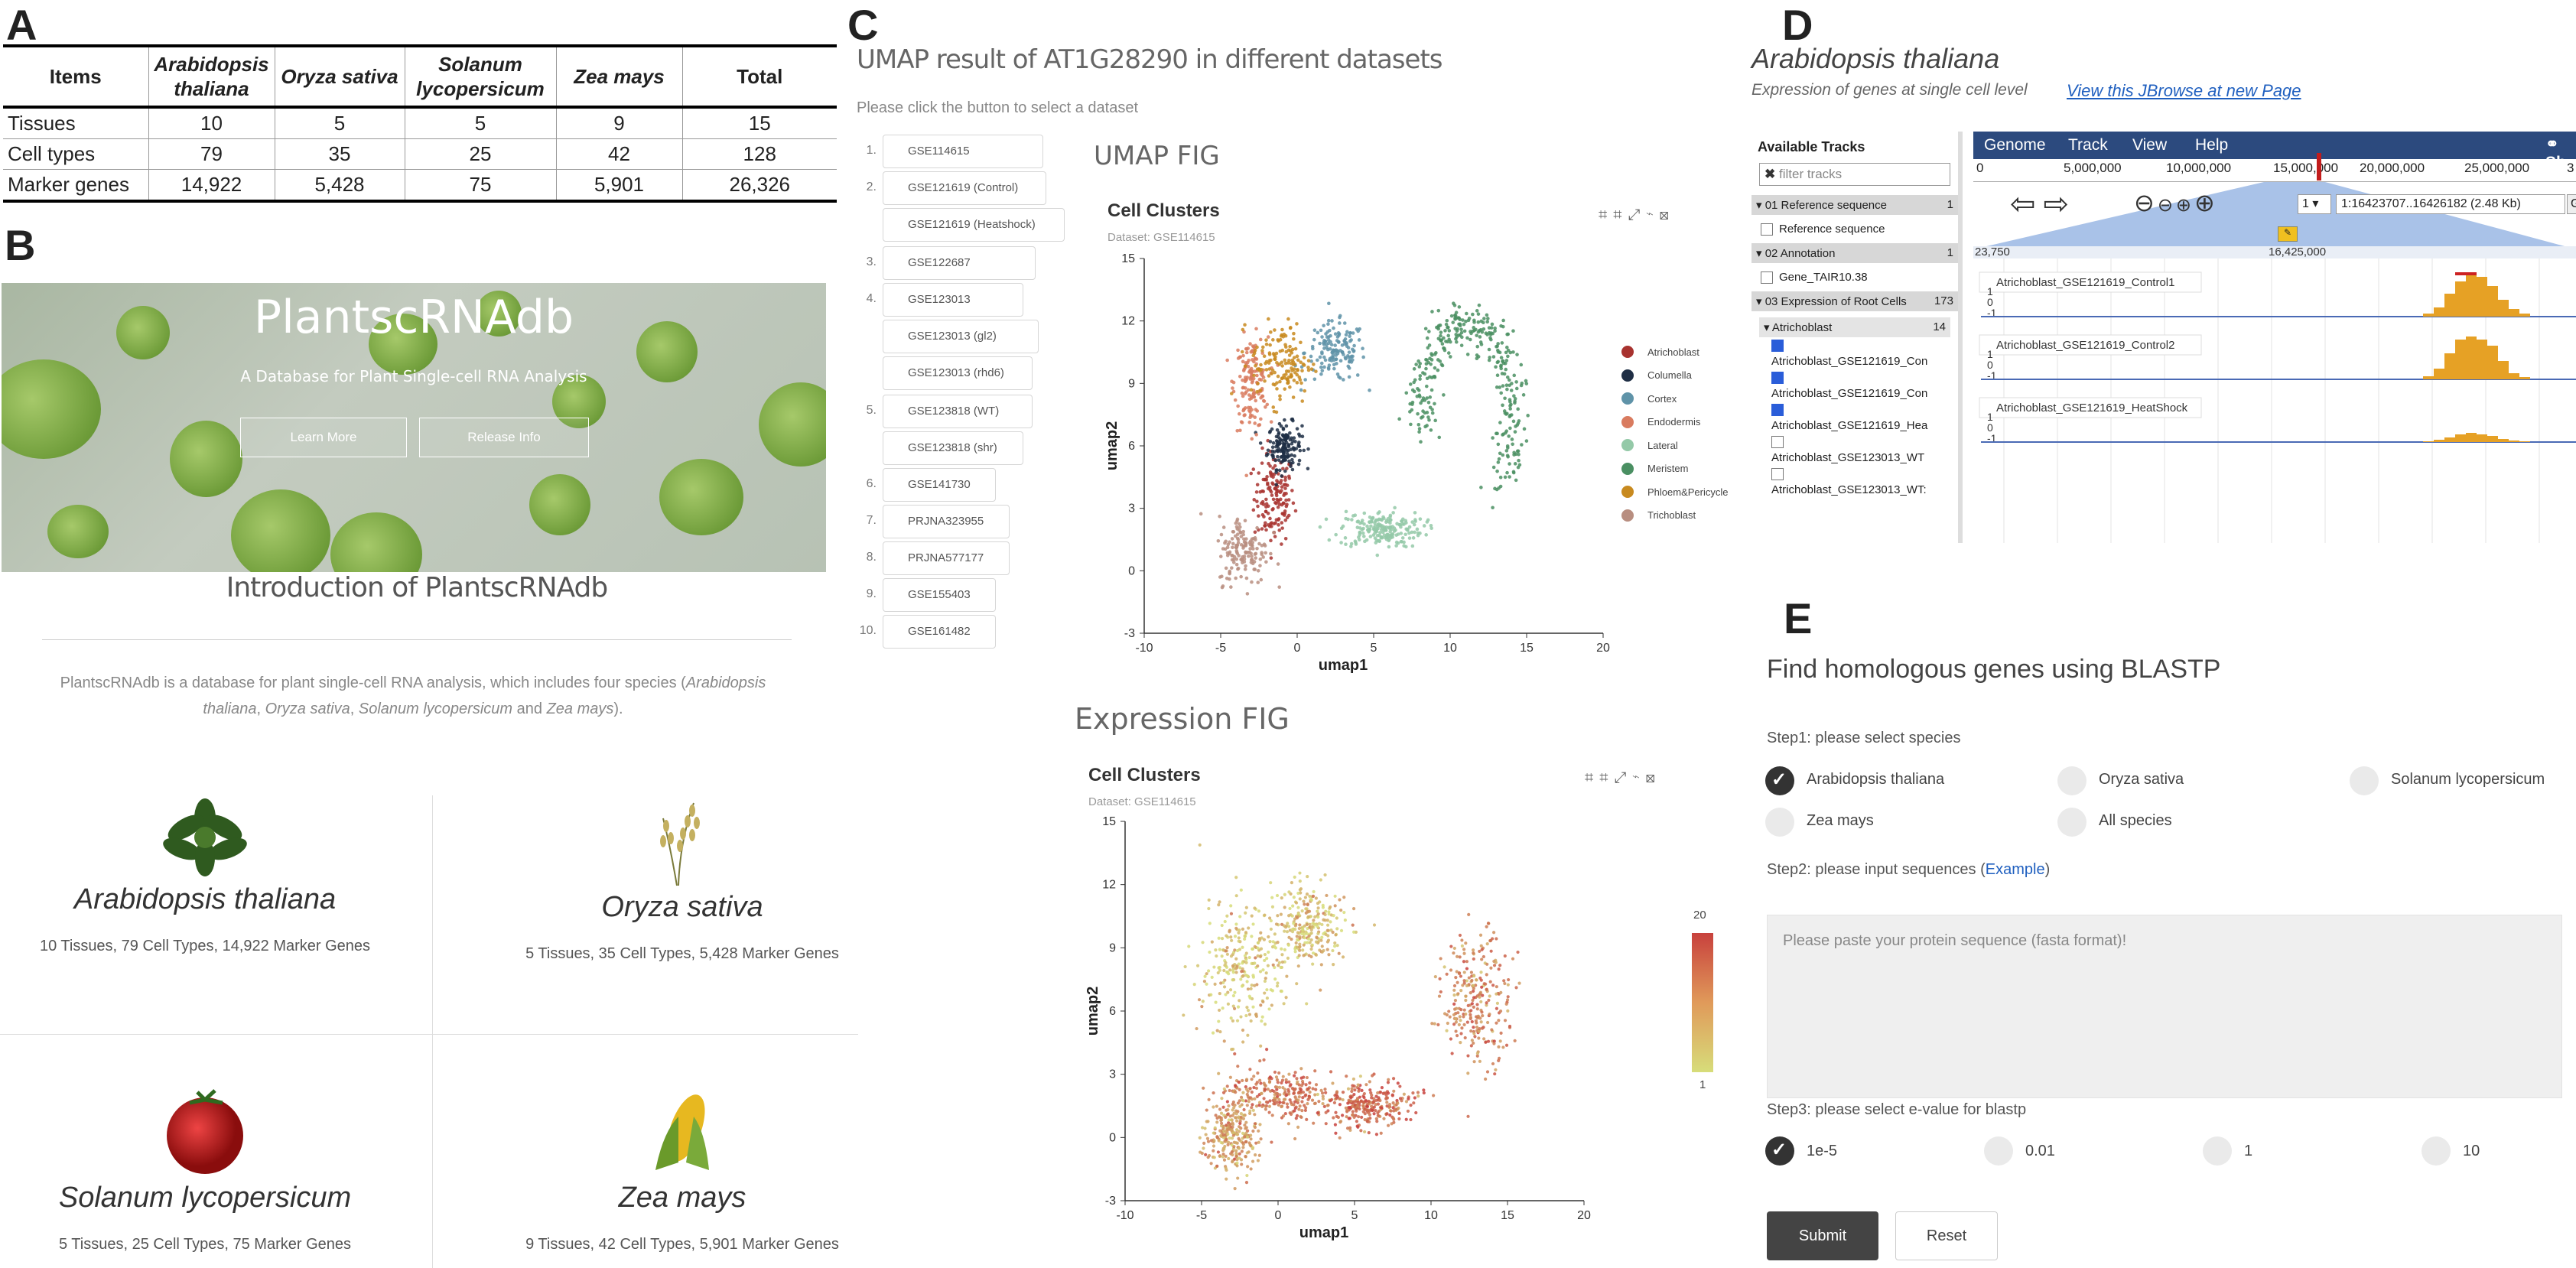  What do you see at coordinates (958, 411) in the screenshot?
I see `dataset-button: GSE123818 (WT)` at bounding box center [958, 411].